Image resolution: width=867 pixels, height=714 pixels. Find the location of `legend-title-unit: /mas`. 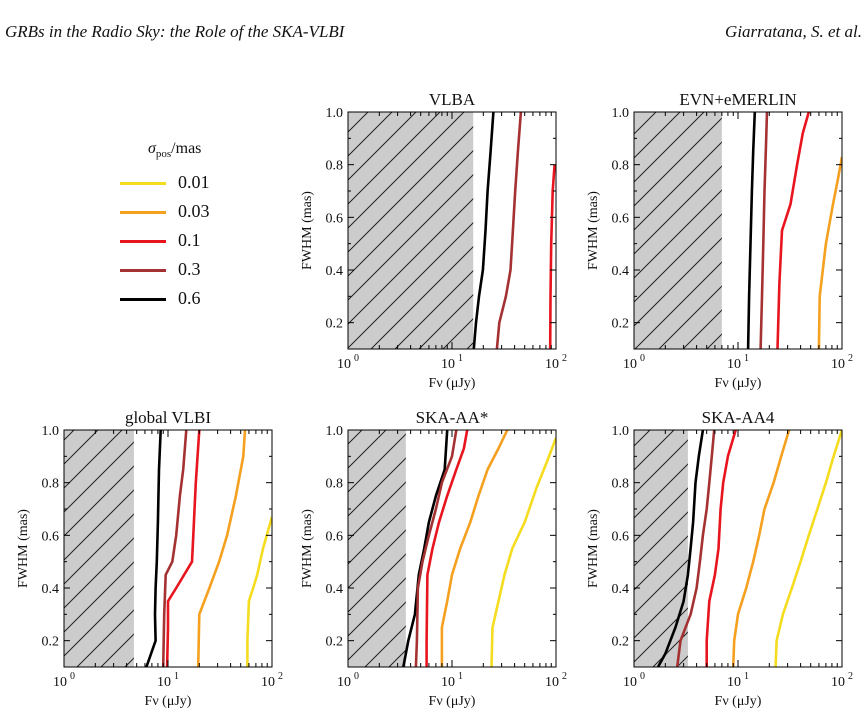

legend-title-unit: /mas is located at coordinates (186, 148).